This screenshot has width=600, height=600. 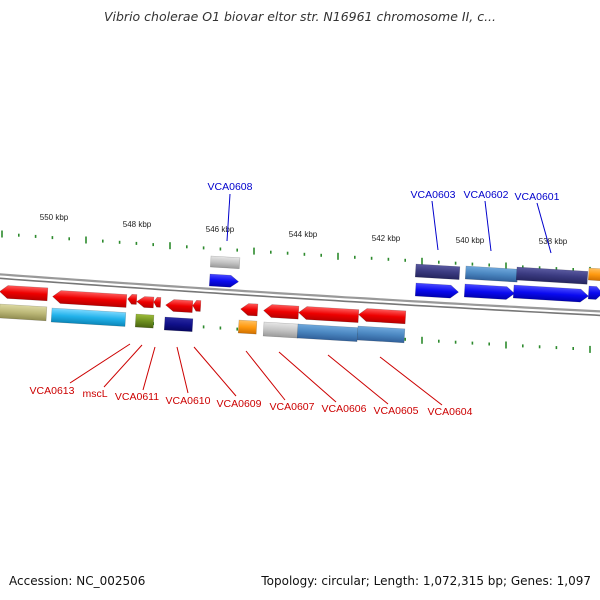 What do you see at coordinates (450, 412) in the screenshot?
I see `reverse-gene-label: VCA0604` at bounding box center [450, 412].